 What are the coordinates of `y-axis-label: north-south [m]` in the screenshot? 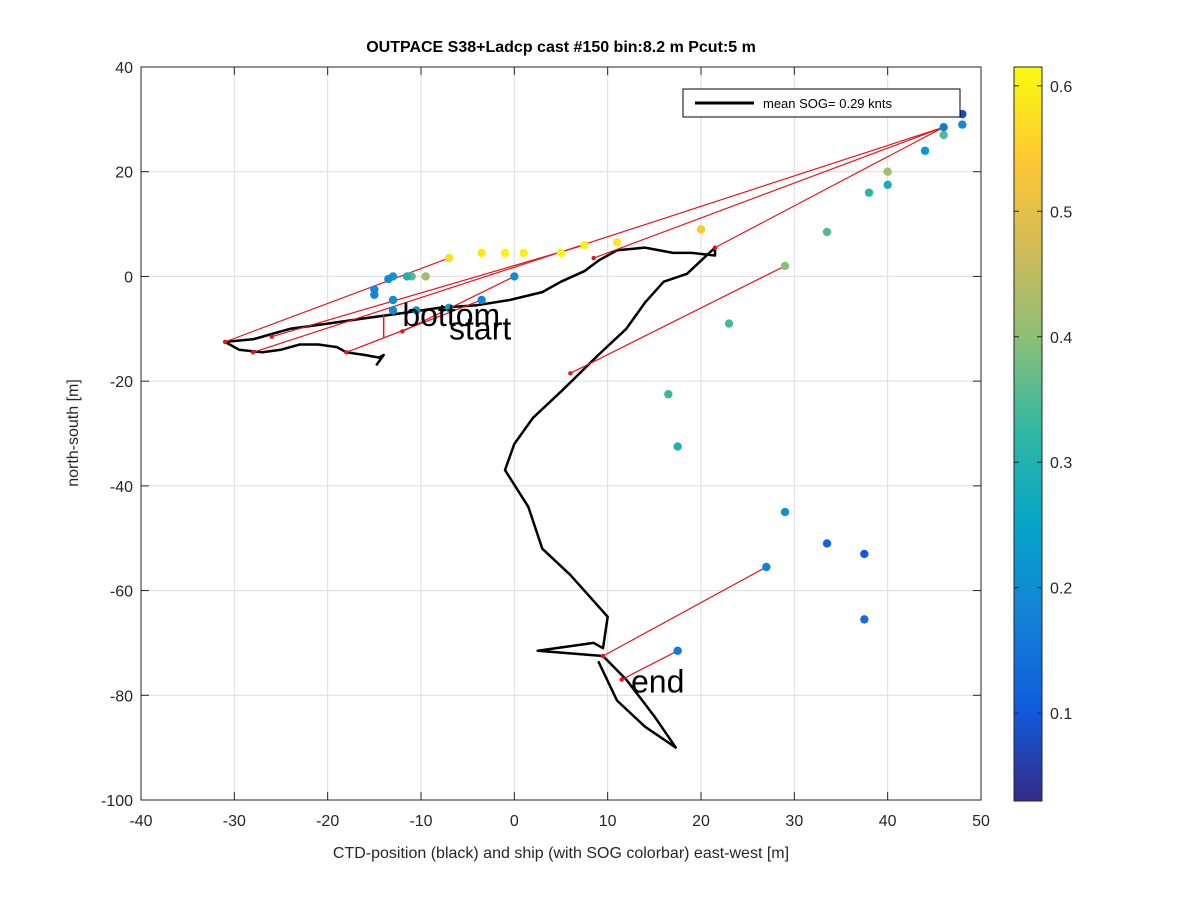 It's located at (73, 433).